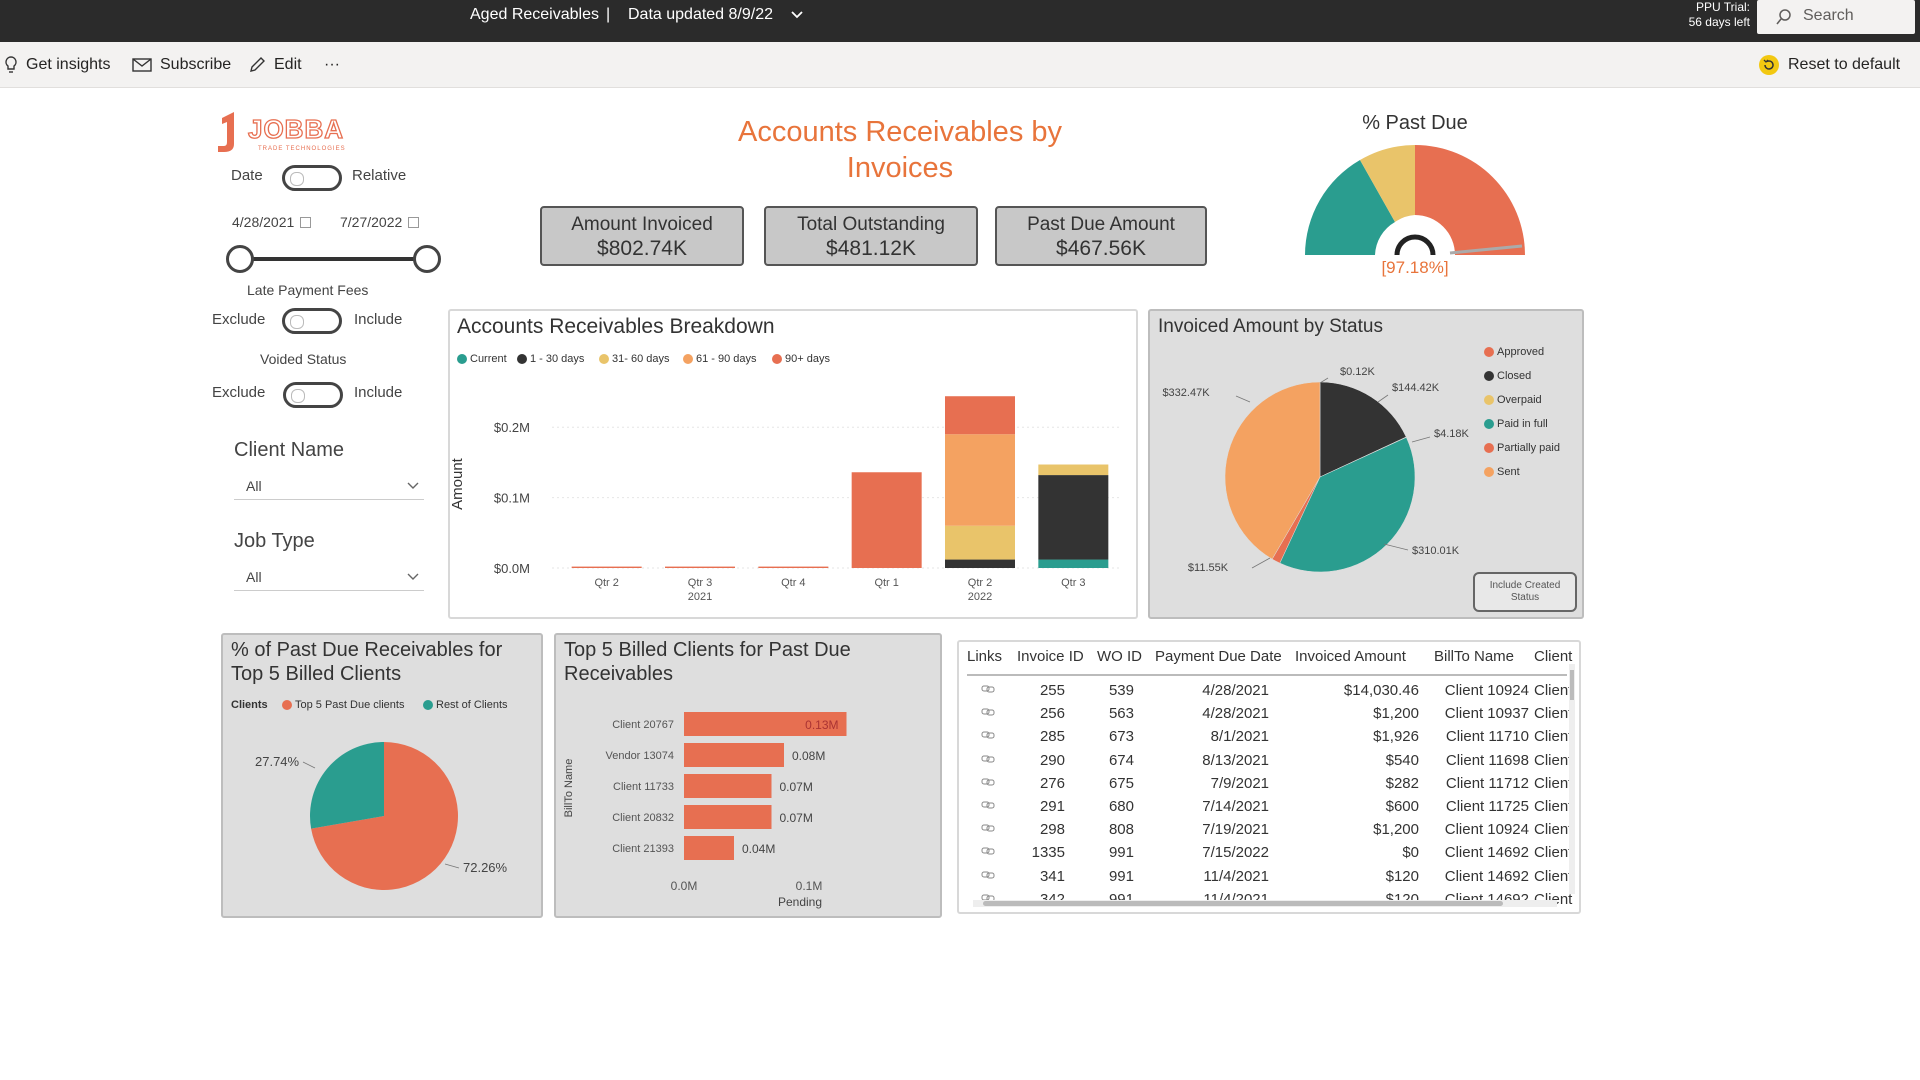 The height and width of the screenshot is (1080, 1920). I want to click on table-row: 341 991 11/4/2021 $120 Client 14692 Client, so click(1265, 877).